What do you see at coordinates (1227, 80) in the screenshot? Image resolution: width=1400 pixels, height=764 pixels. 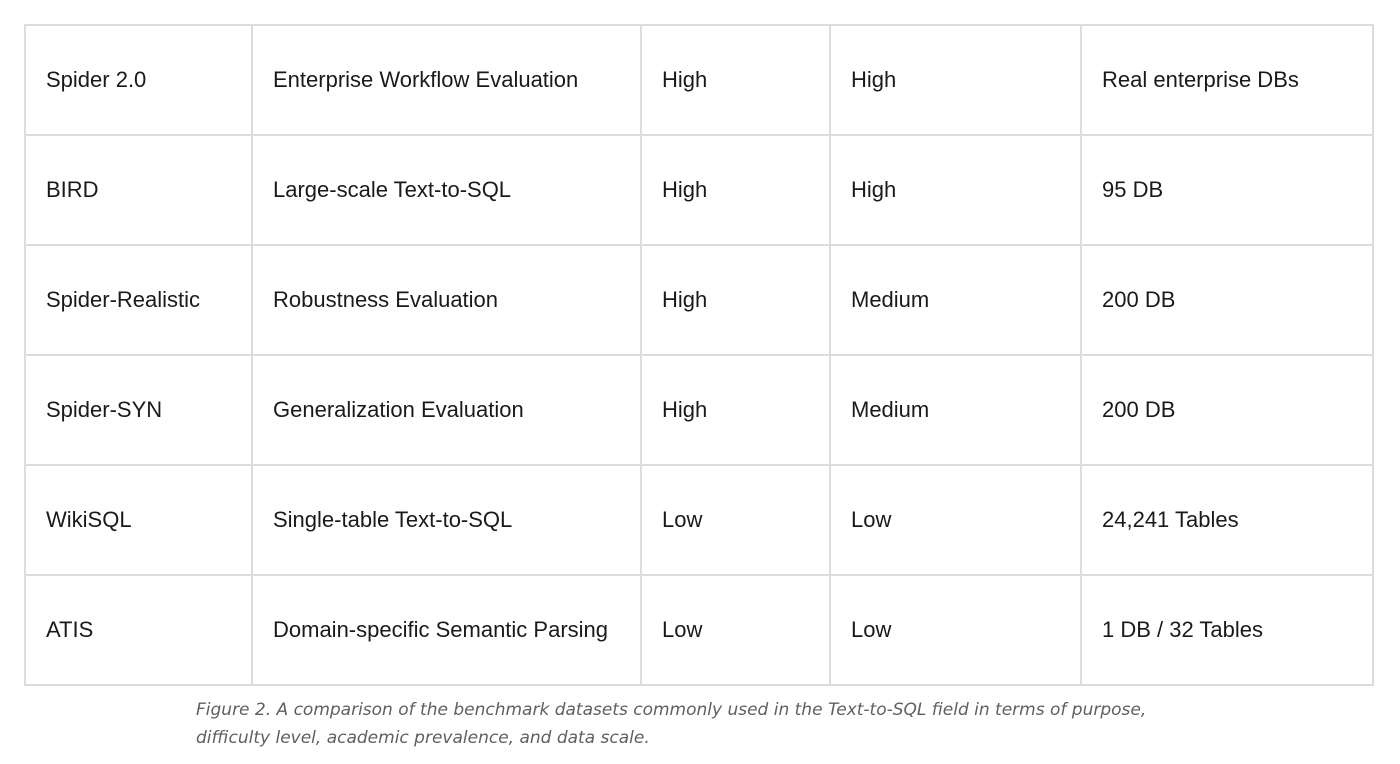 I see `data-scale-cell: Real enterprise DBs` at bounding box center [1227, 80].